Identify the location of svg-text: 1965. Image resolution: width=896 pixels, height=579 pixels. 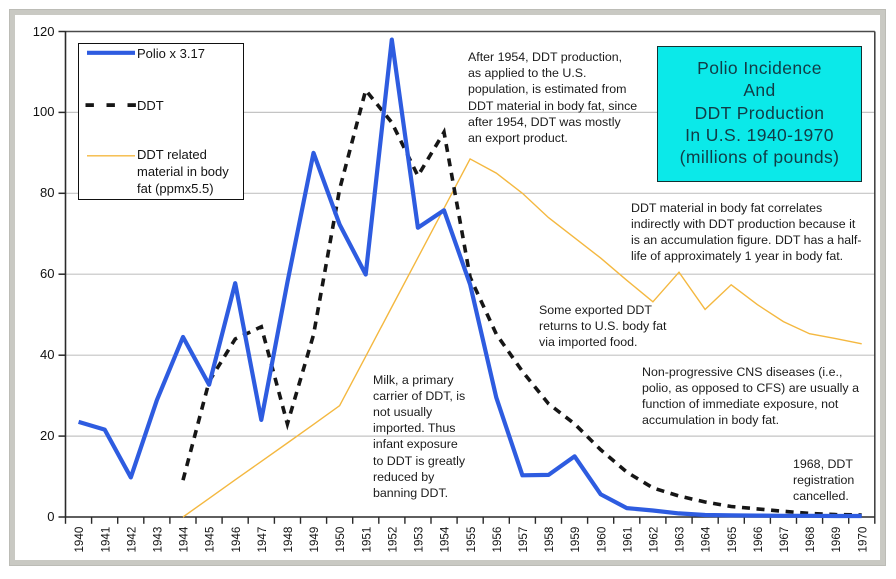
(732, 540).